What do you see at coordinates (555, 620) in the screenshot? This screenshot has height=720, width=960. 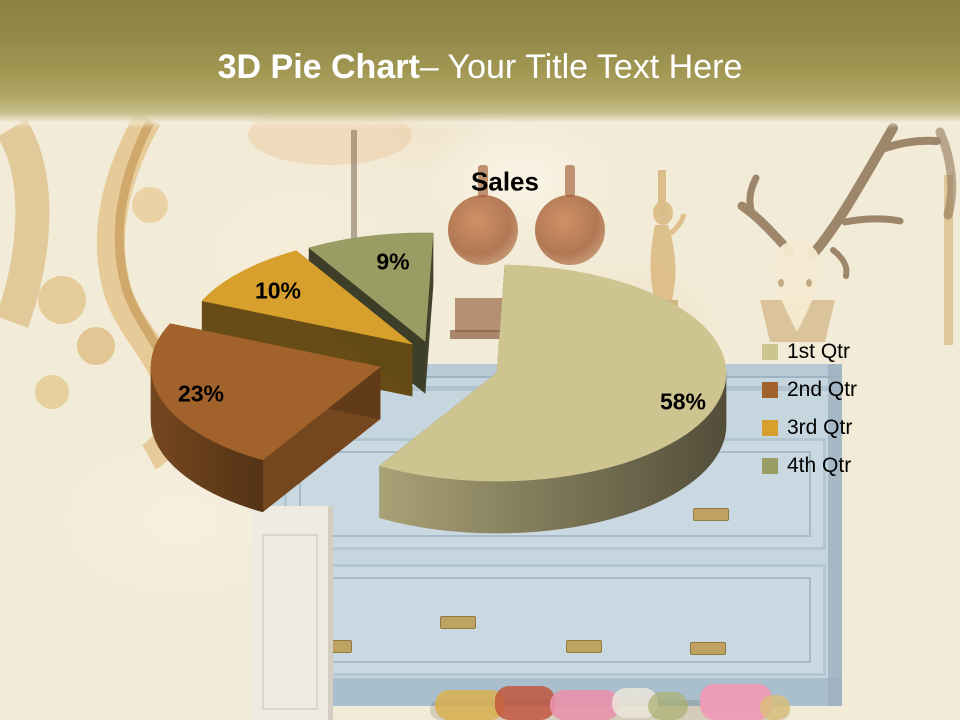 I see `dresser-drawer` at bounding box center [555, 620].